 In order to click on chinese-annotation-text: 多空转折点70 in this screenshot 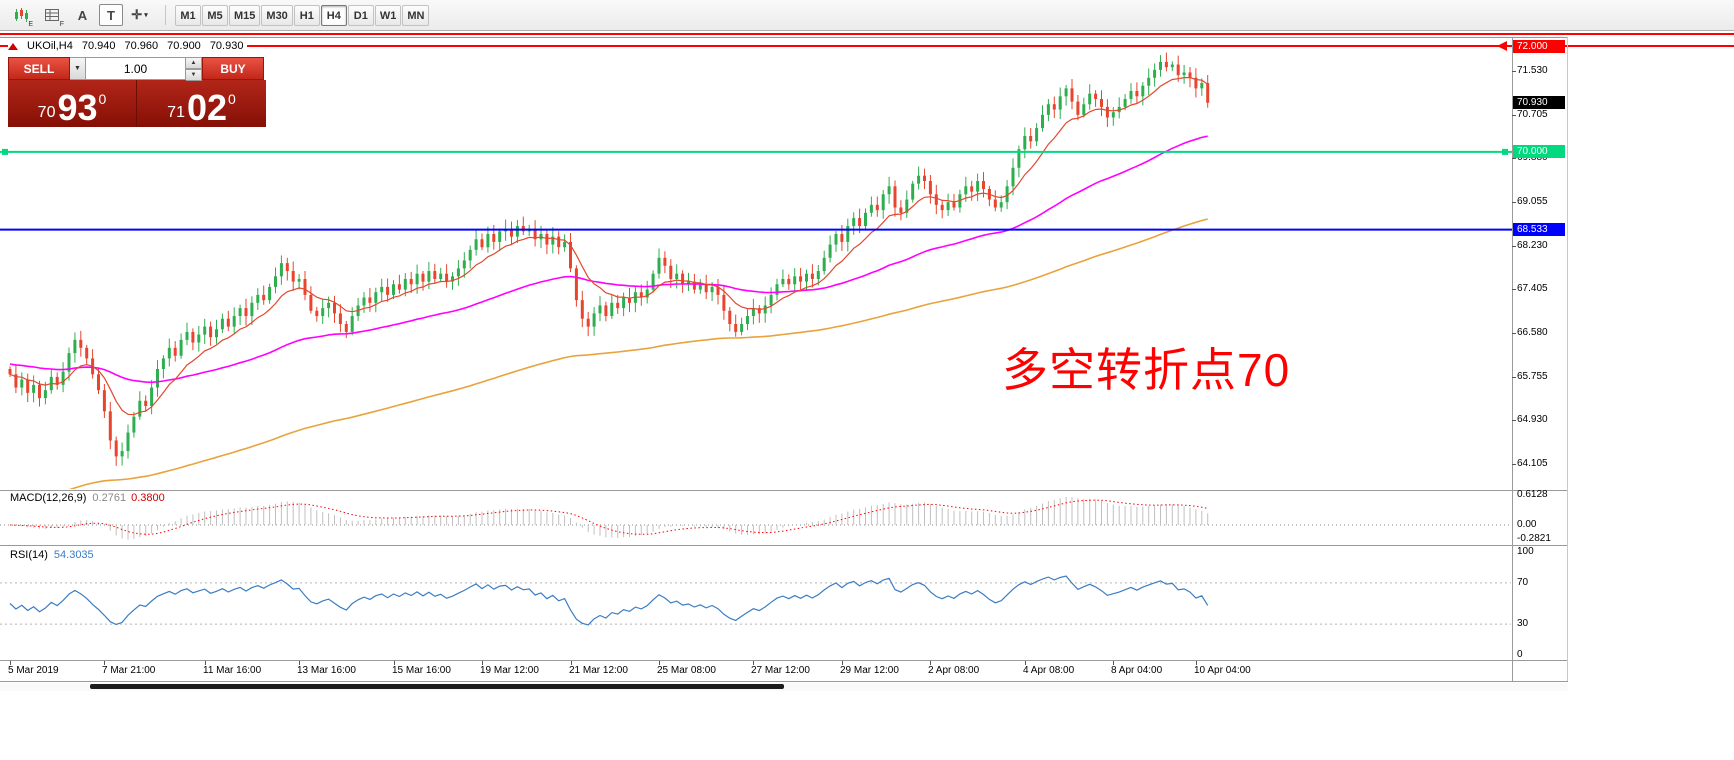, I will do `click(1146, 370)`.